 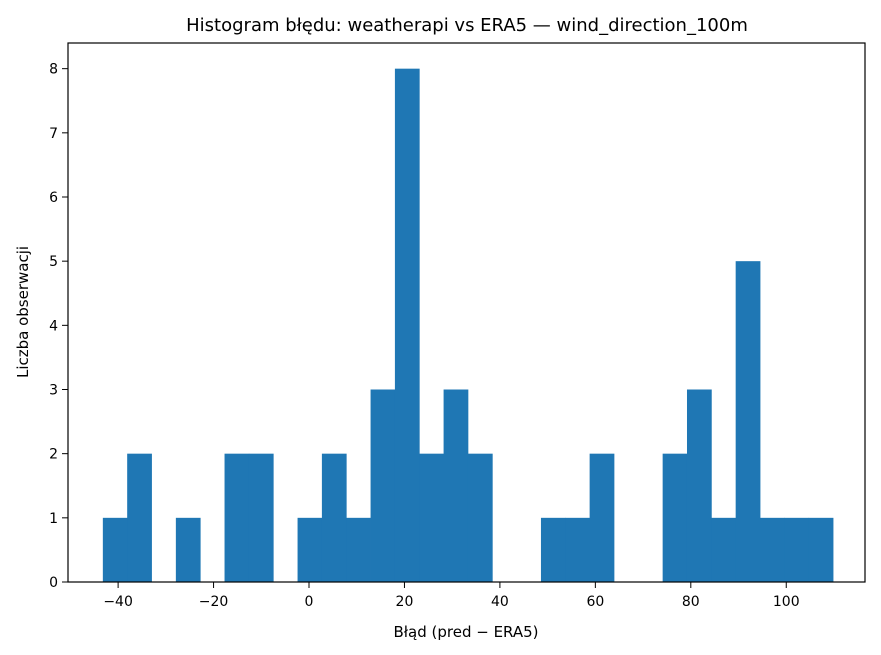 What do you see at coordinates (53, 519) in the screenshot?
I see `y-tick-label: 1` at bounding box center [53, 519].